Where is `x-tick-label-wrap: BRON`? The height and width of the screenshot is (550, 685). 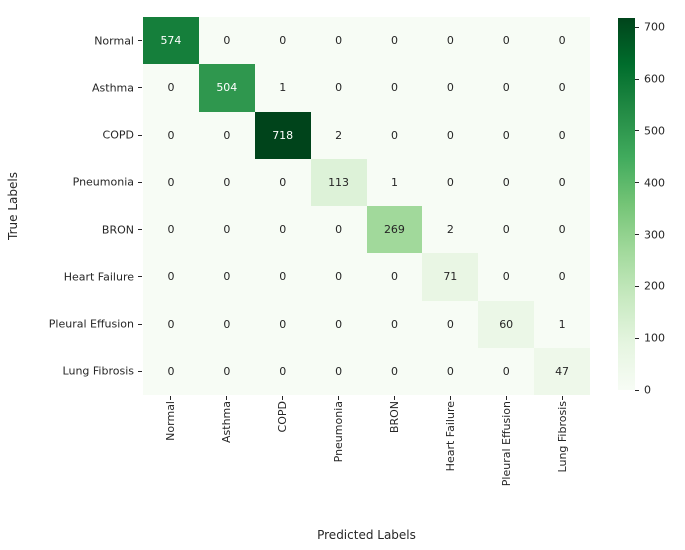
x-tick-label-wrap: BRON is located at coordinates (395, 460).